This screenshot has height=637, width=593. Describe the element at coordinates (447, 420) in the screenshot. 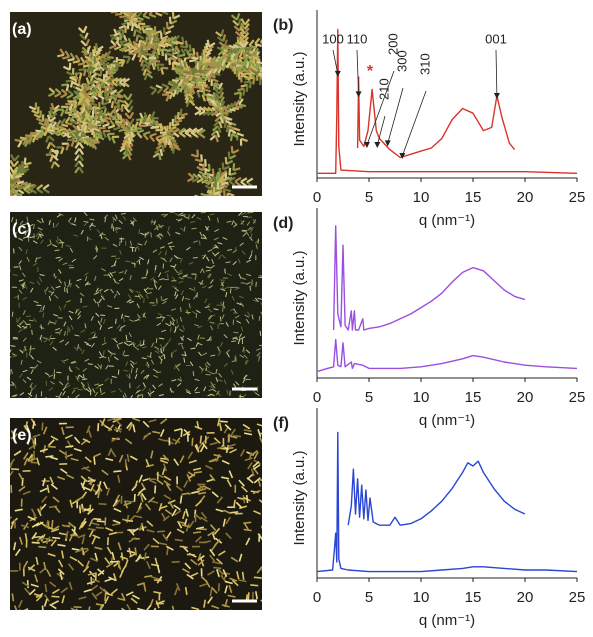

I see `x-axis-label: q (nm⁻¹)` at that location.